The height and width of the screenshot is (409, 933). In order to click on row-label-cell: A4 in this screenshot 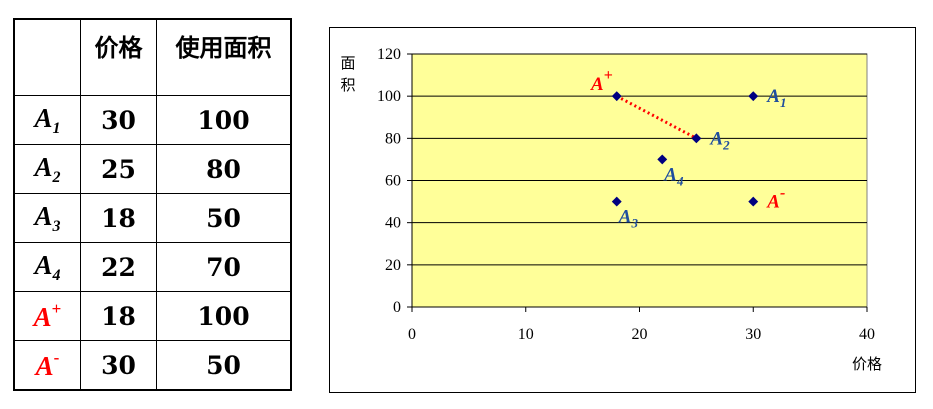, I will do `click(47, 267)`.